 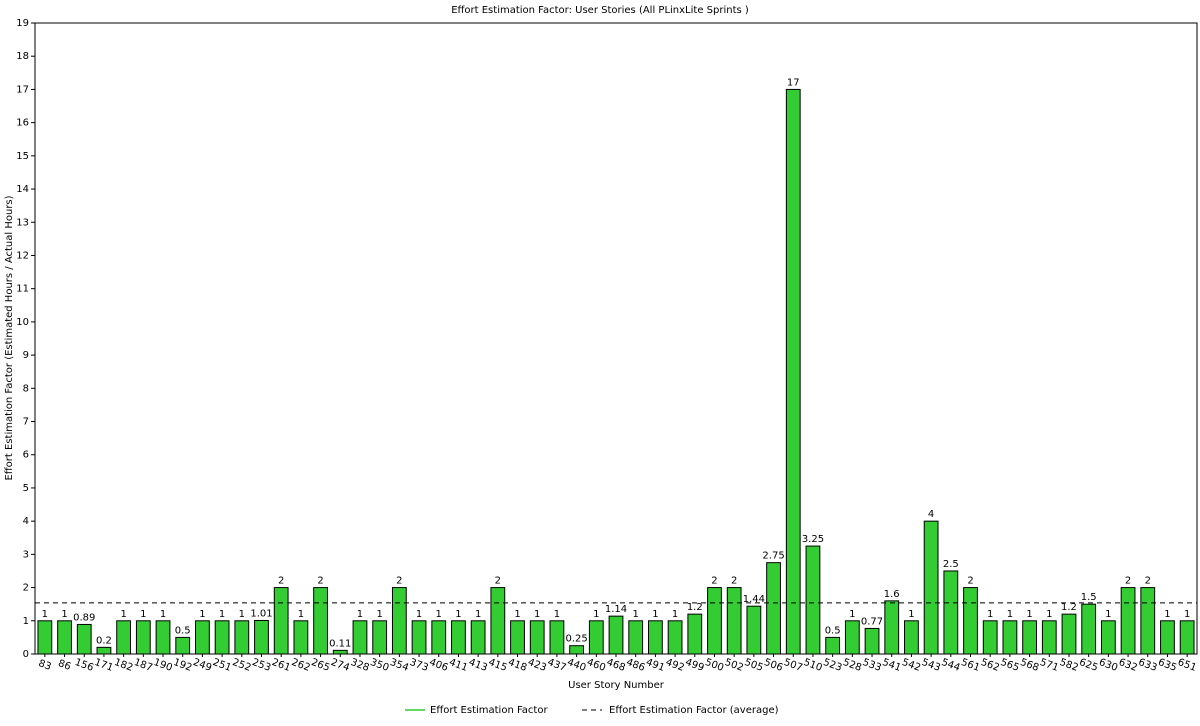 I want to click on data-label: 1.6, so click(x=892, y=594).